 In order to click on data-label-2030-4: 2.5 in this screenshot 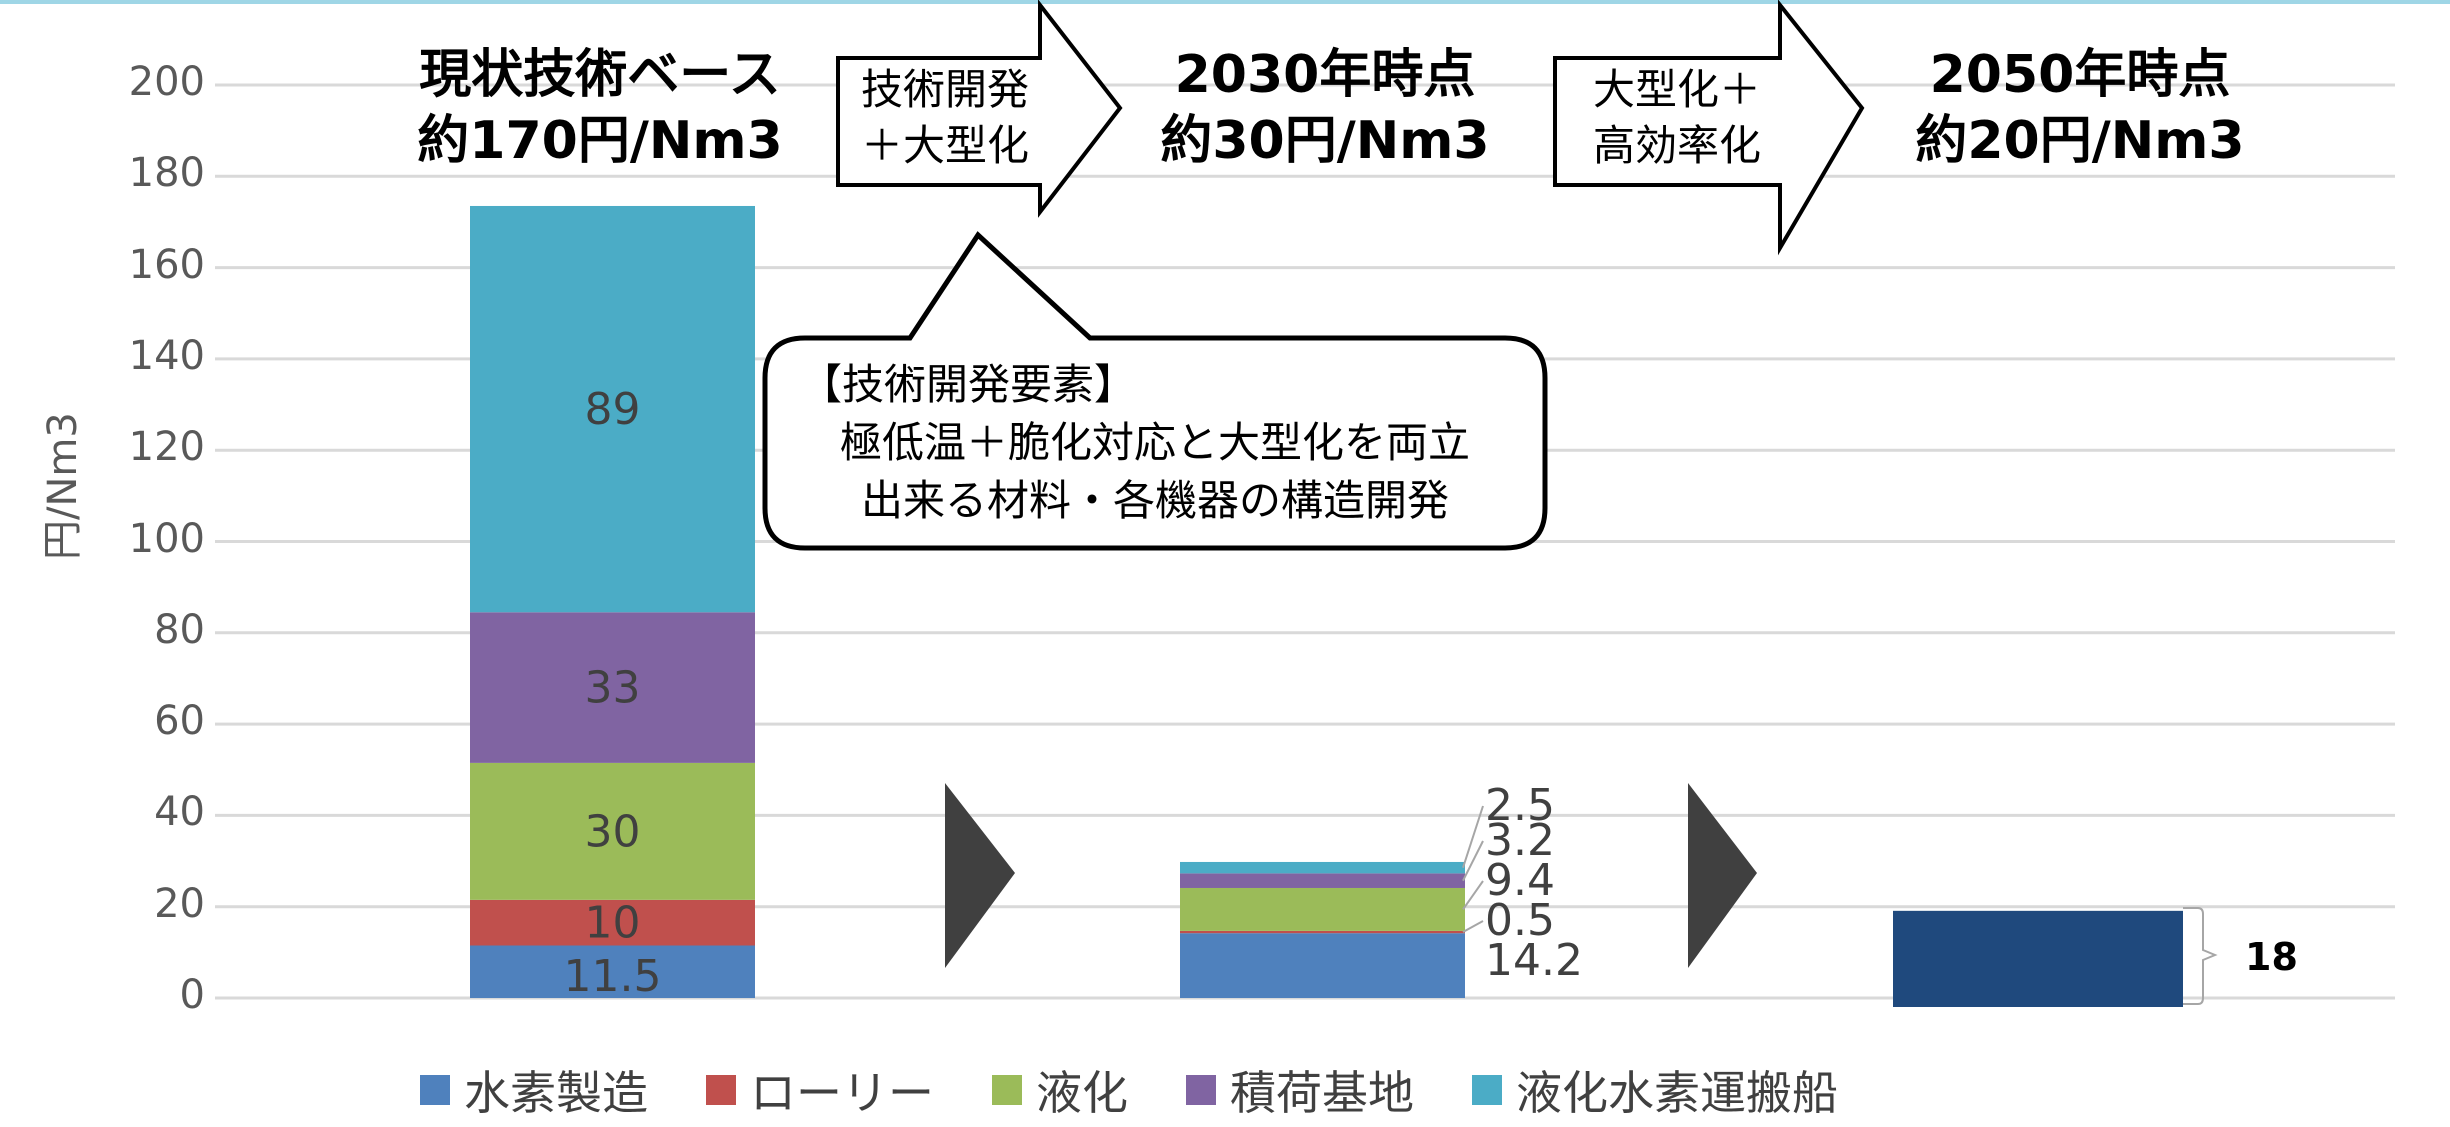, I will do `click(1520, 805)`.